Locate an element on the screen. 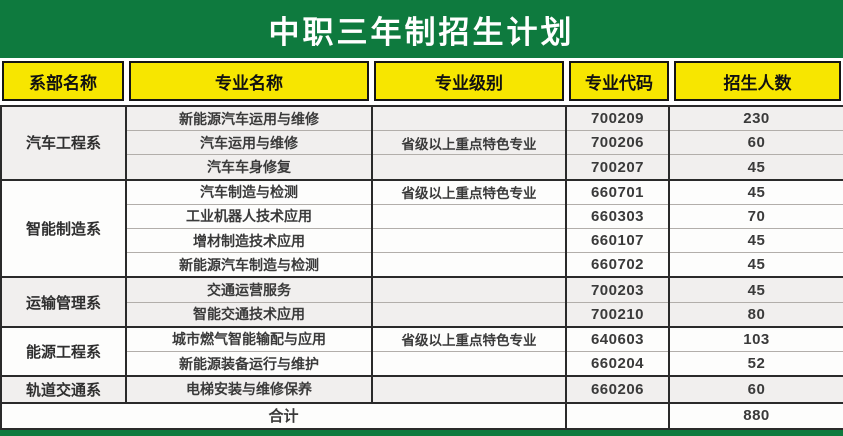 The image size is (843, 436). total-row: 合计 880 is located at coordinates (421, 416).